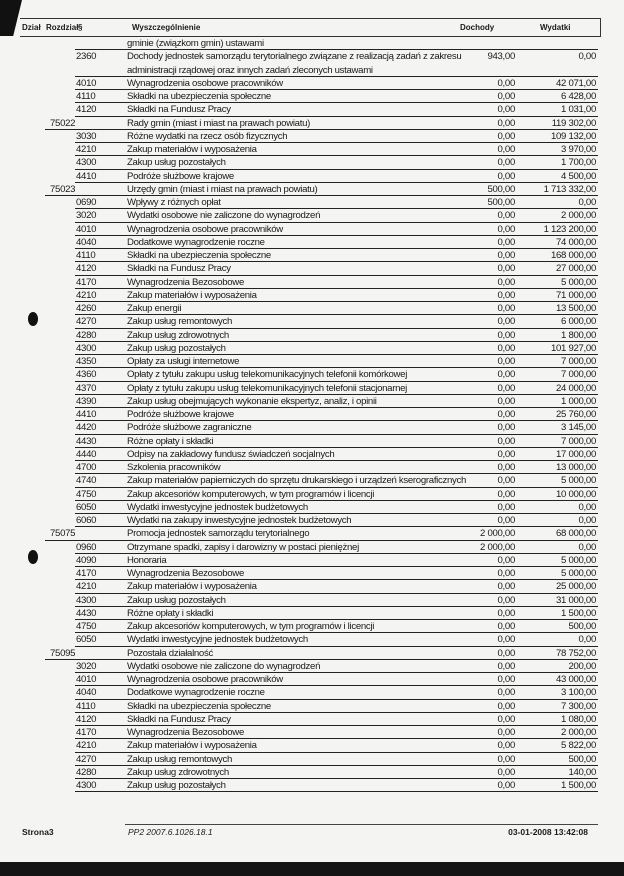  Describe the element at coordinates (192, 746) in the screenshot. I see `description-cell: Zakup materiałów i wyposażenia` at that location.